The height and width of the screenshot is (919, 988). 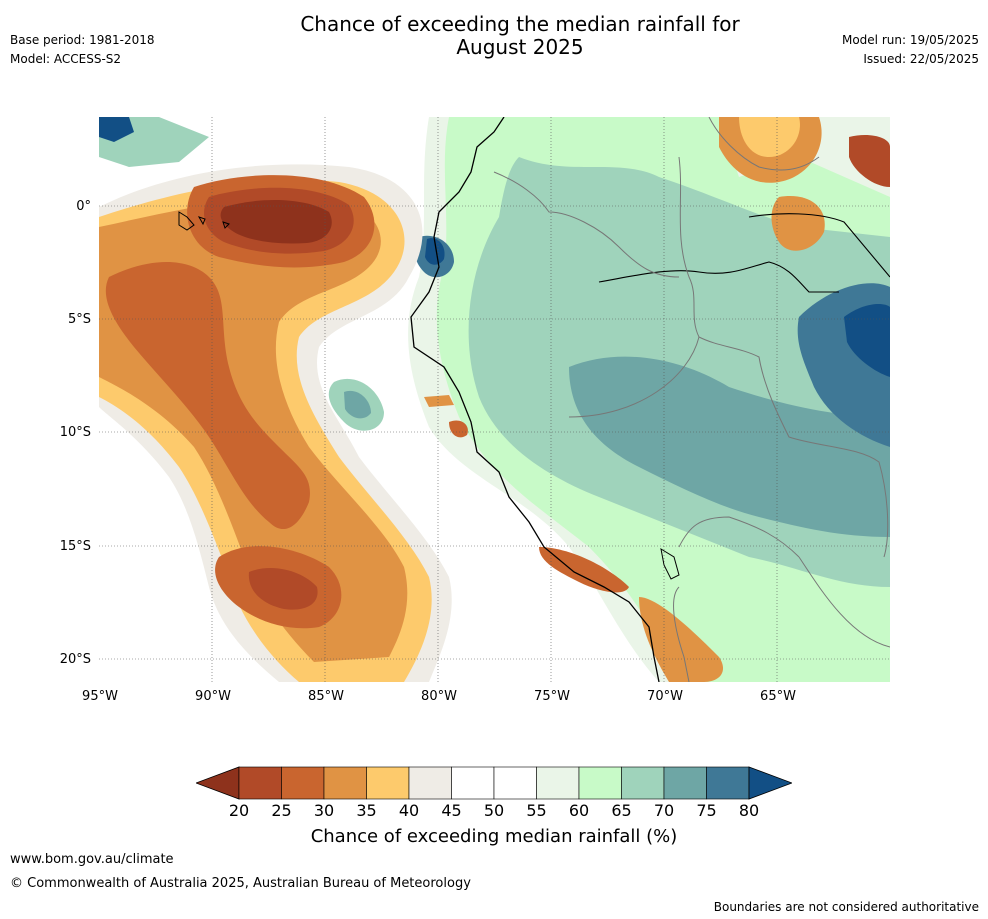 I want to click on colorbar-label: Chance of exceeding median rainfall (%), so click(x=494, y=836).